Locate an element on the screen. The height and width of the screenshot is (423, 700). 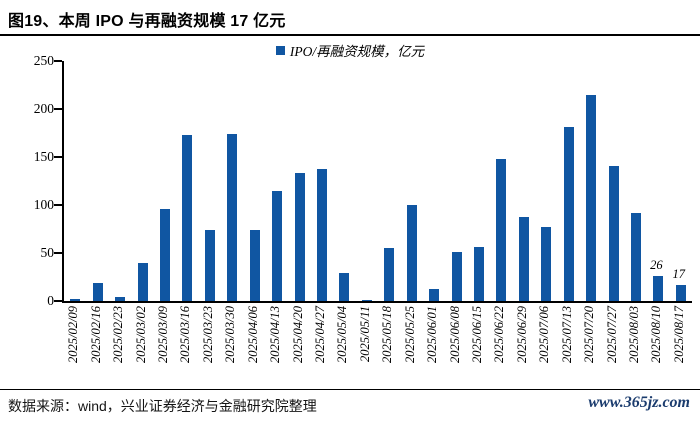
y-axis-tick-label: 0 is located at coordinates (50, 300).